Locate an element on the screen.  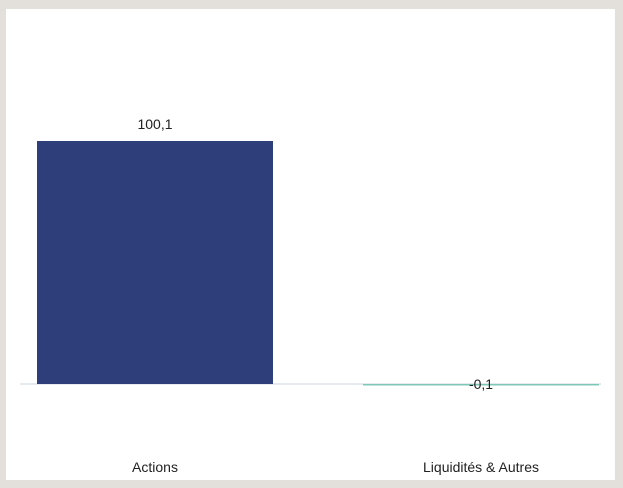
value-label-2: -0,1 is located at coordinates (481, 384).